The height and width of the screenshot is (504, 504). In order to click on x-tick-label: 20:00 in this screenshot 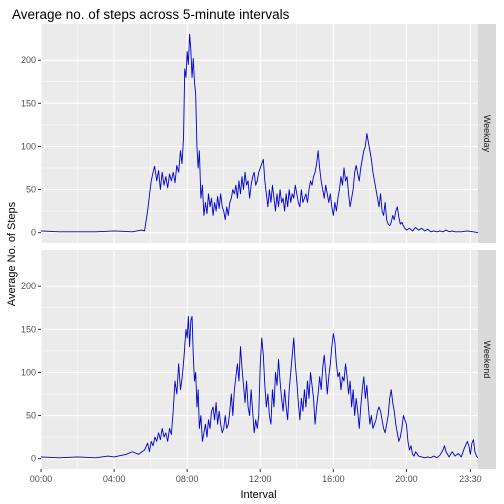, I will do `click(406, 479)`.